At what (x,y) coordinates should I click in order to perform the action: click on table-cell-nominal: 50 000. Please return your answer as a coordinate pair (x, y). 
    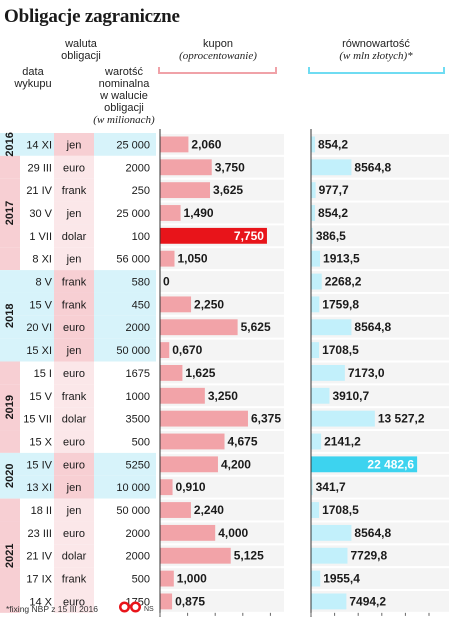
    Looking at the image, I should click on (133, 511).